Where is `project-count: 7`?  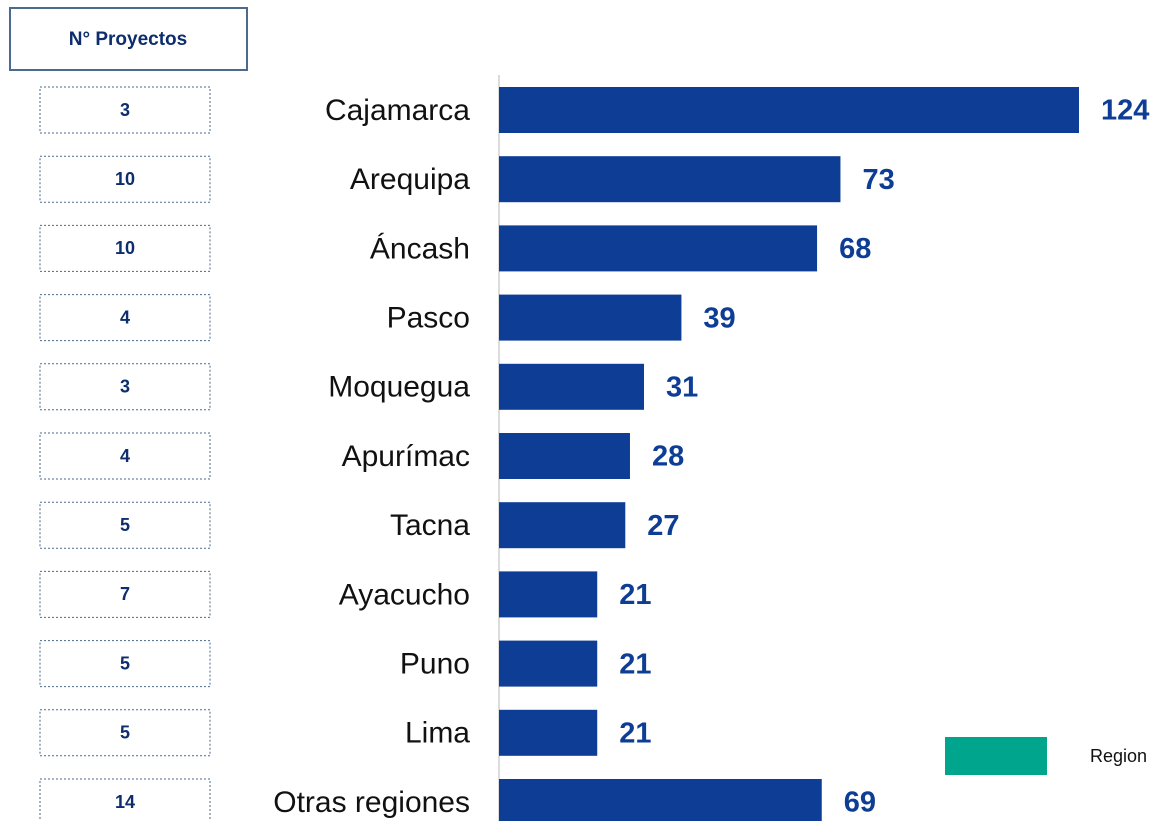 project-count: 7 is located at coordinates (125, 594).